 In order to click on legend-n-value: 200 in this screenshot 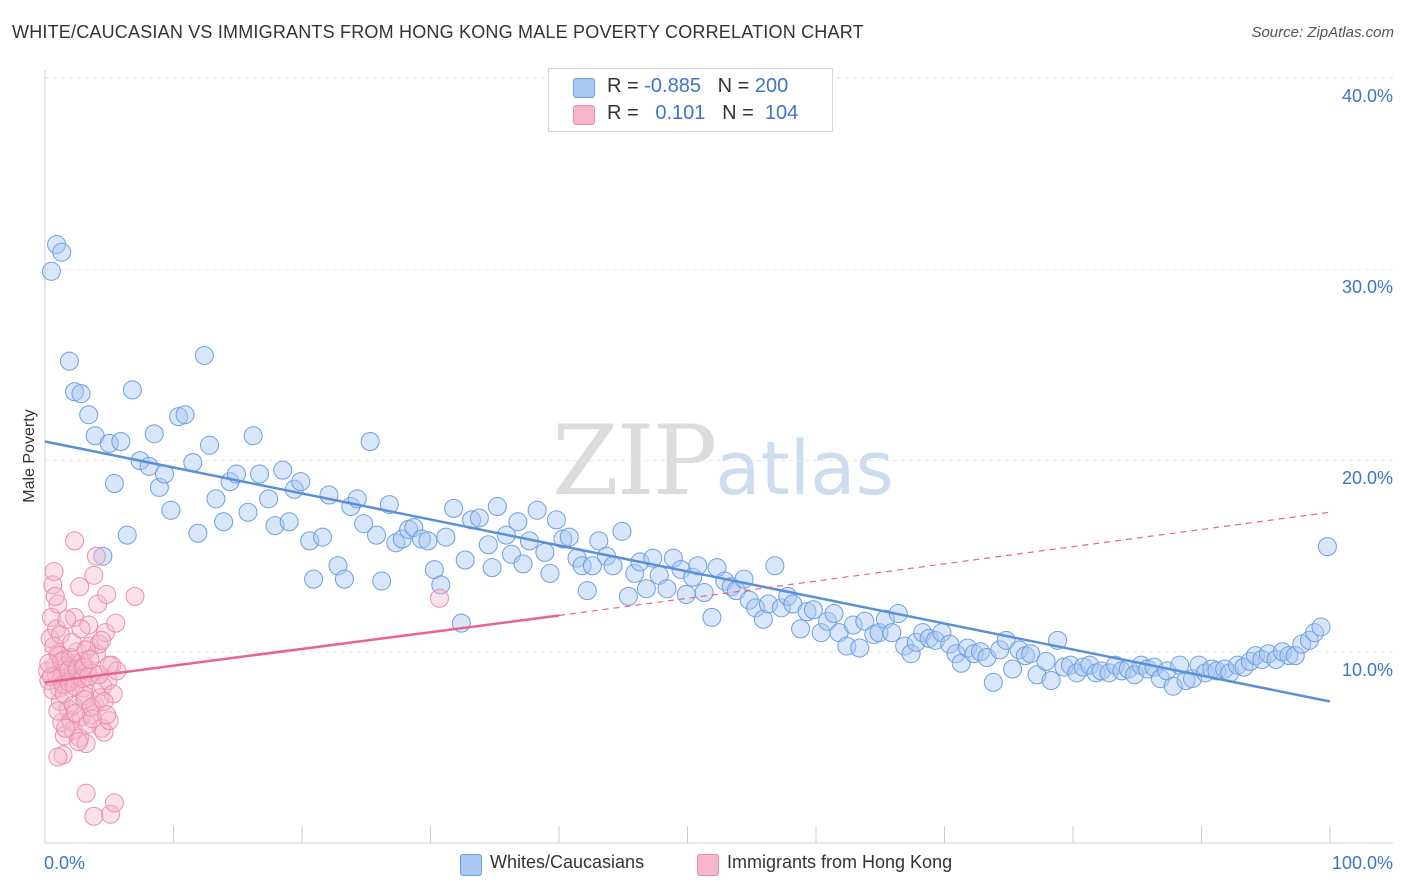, I will do `click(771, 86)`.